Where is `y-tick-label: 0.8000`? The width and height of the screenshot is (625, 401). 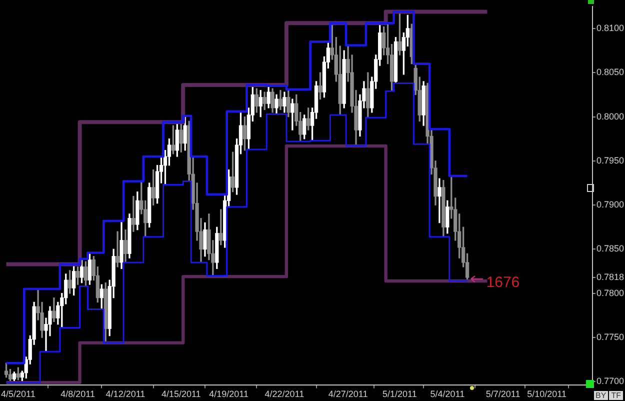
y-tick-label: 0.8000 is located at coordinates (610, 116).